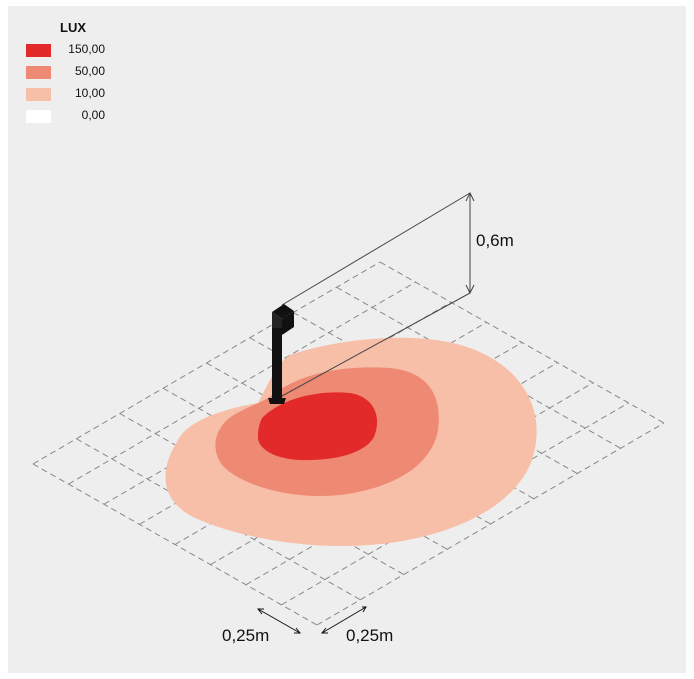  Describe the element at coordinates (89, 71) in the screenshot. I see `legend-label-50: 50,00` at that location.